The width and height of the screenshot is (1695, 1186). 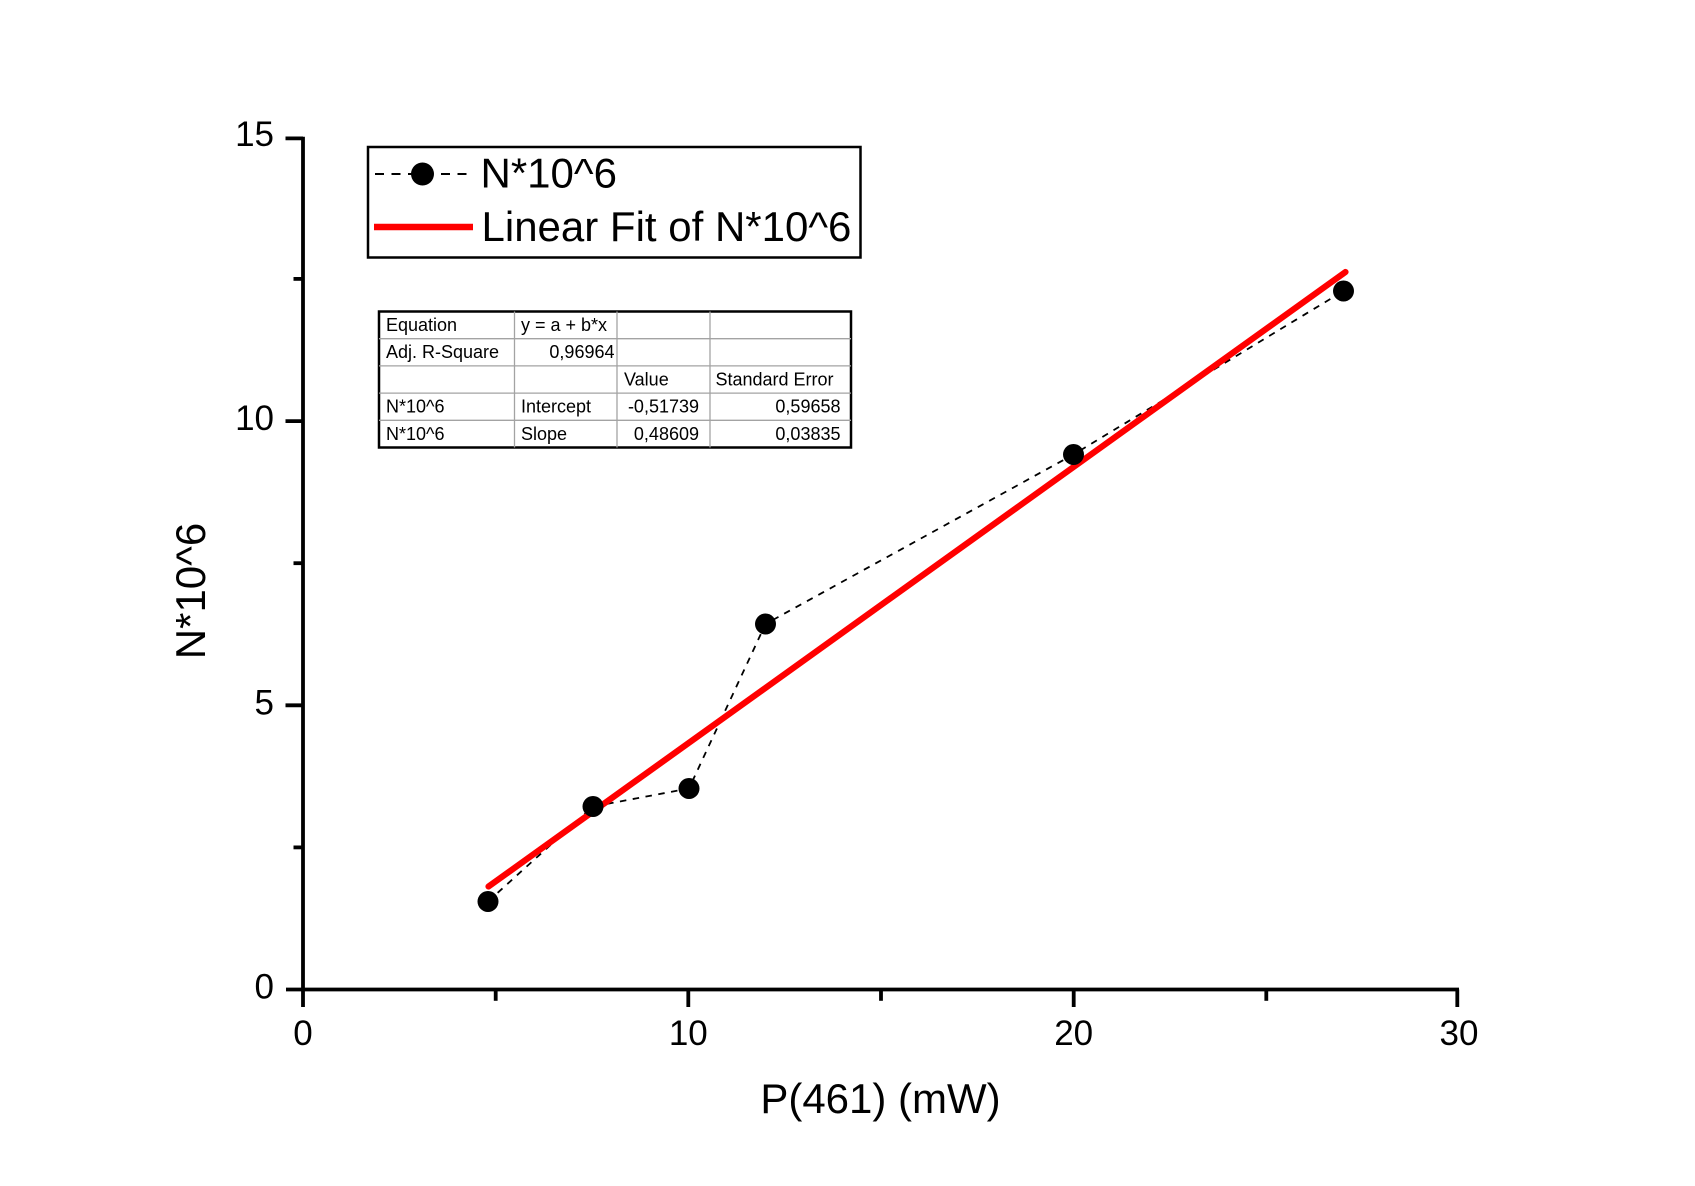 I want to click on svg-text: 30, so click(x=1459, y=1033).